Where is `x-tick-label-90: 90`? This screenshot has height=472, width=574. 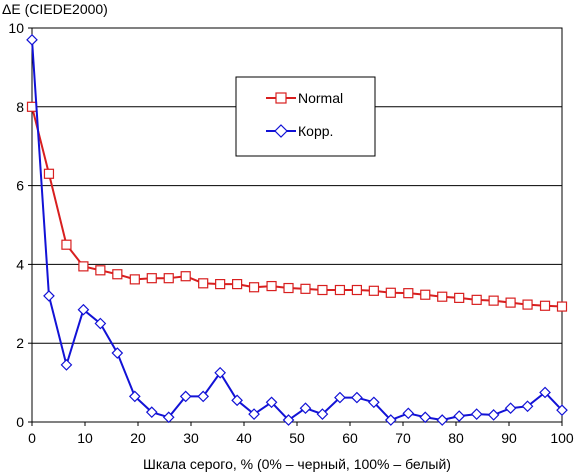 x-tick-label-90: 90 is located at coordinates (509, 438).